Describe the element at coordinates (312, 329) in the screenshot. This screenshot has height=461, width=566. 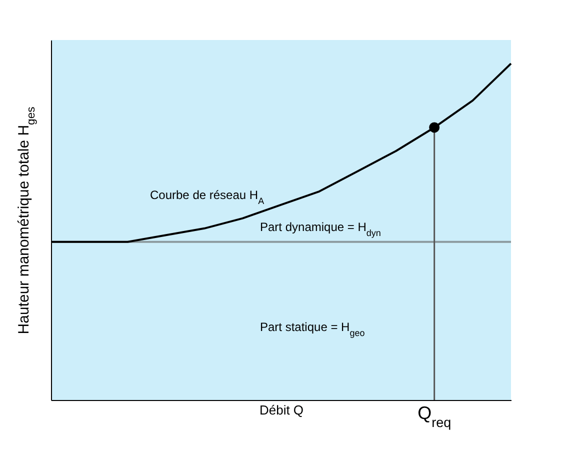
I see `annotation: Part statique = H$_{geo}$` at that location.